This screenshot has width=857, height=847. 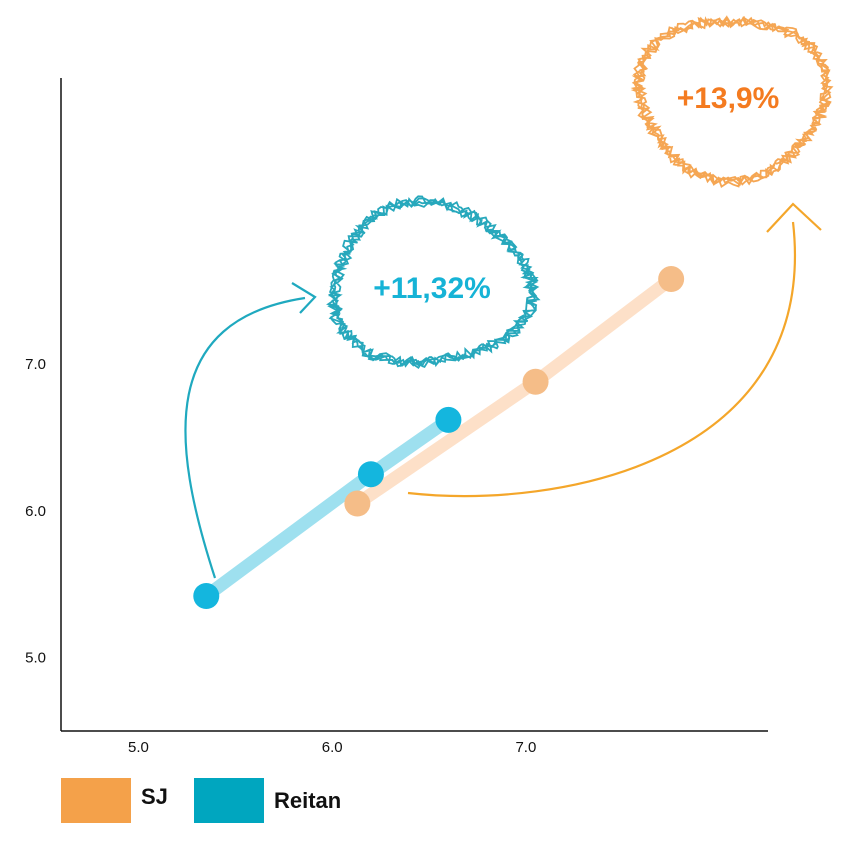 What do you see at coordinates (327, 508) in the screenshot?
I see `series-line-reitan` at bounding box center [327, 508].